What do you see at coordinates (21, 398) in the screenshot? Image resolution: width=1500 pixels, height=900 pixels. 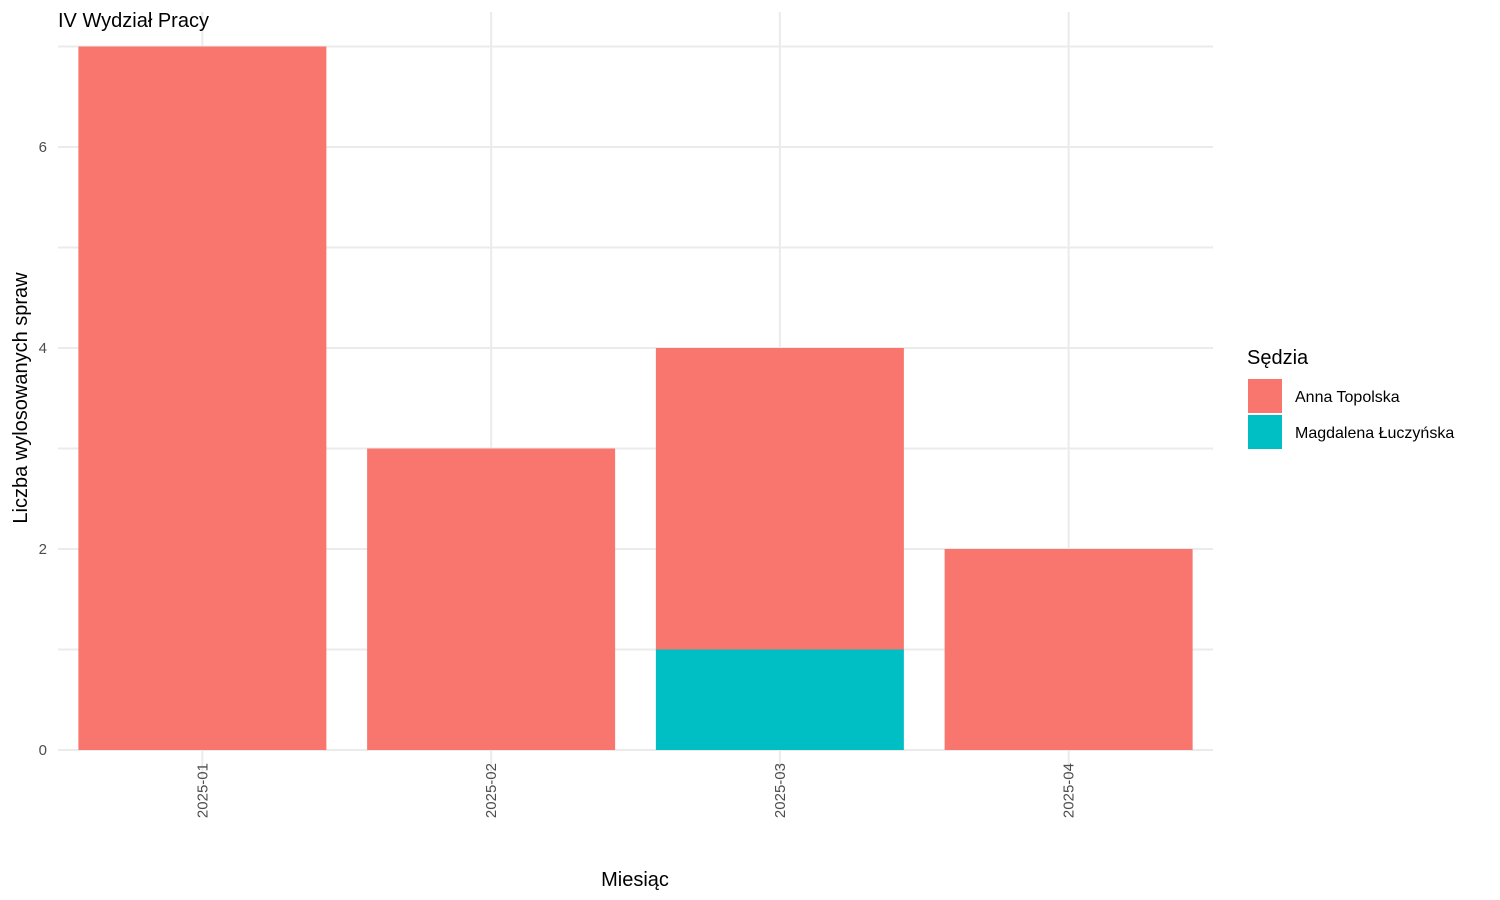 I see `y-axis-title: Liczba wylosowanych spraw` at bounding box center [21, 398].